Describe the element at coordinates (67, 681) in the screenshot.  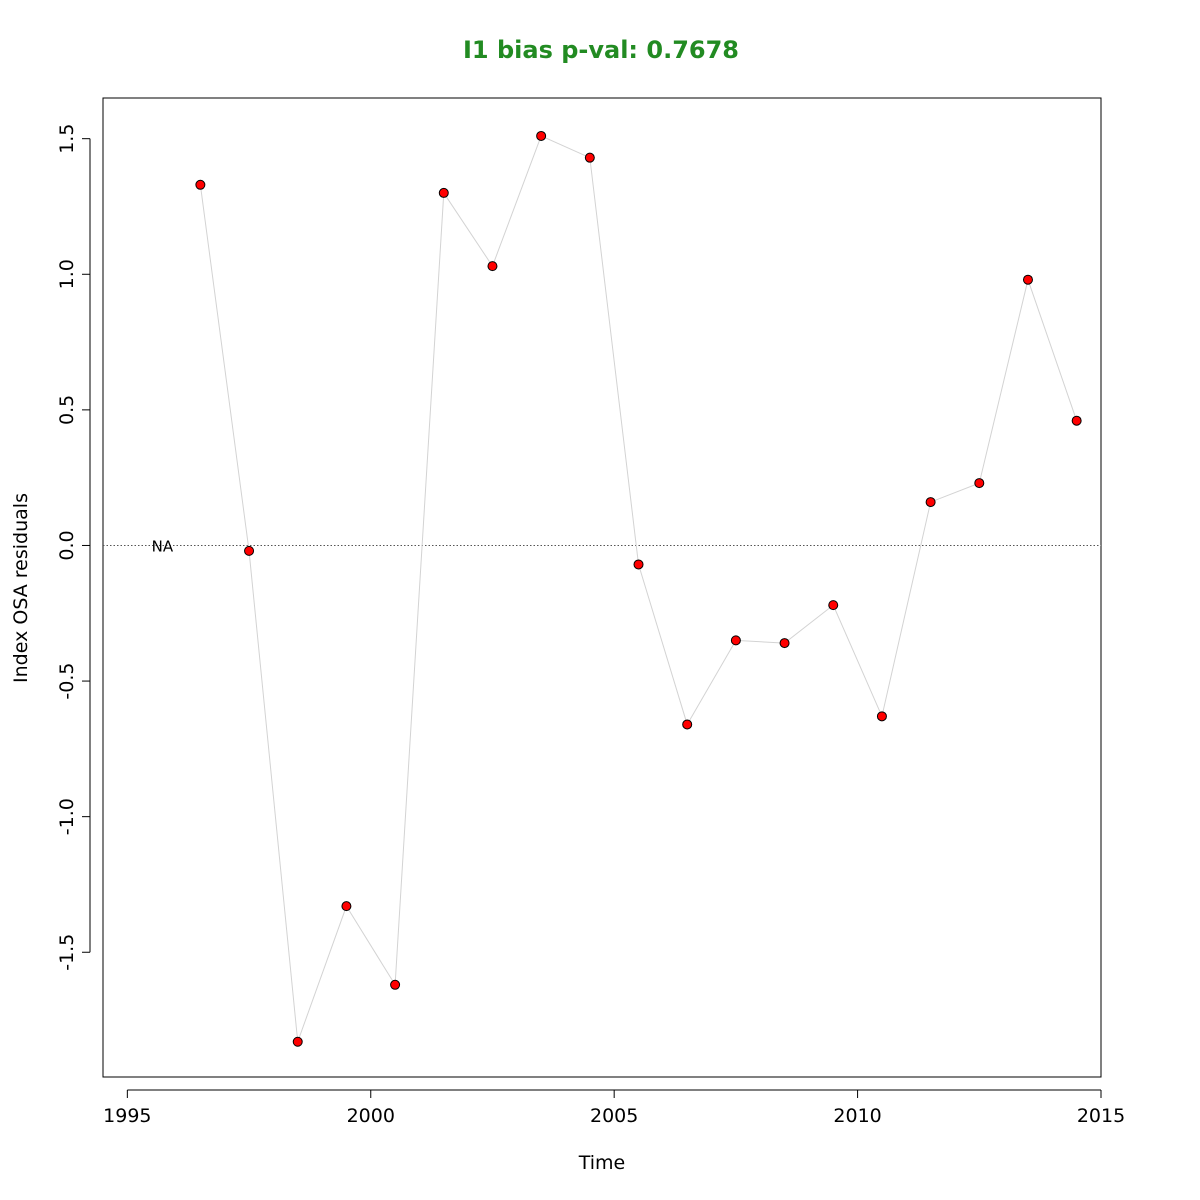
I see `y-tick-label: -0.5` at that location.